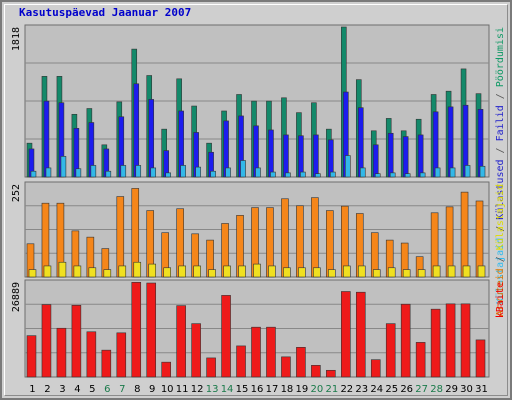 The height and width of the screenshot is (400, 512). Describe the element at coordinates (421, 389) in the screenshot. I see `day-label-27: 27` at that location.